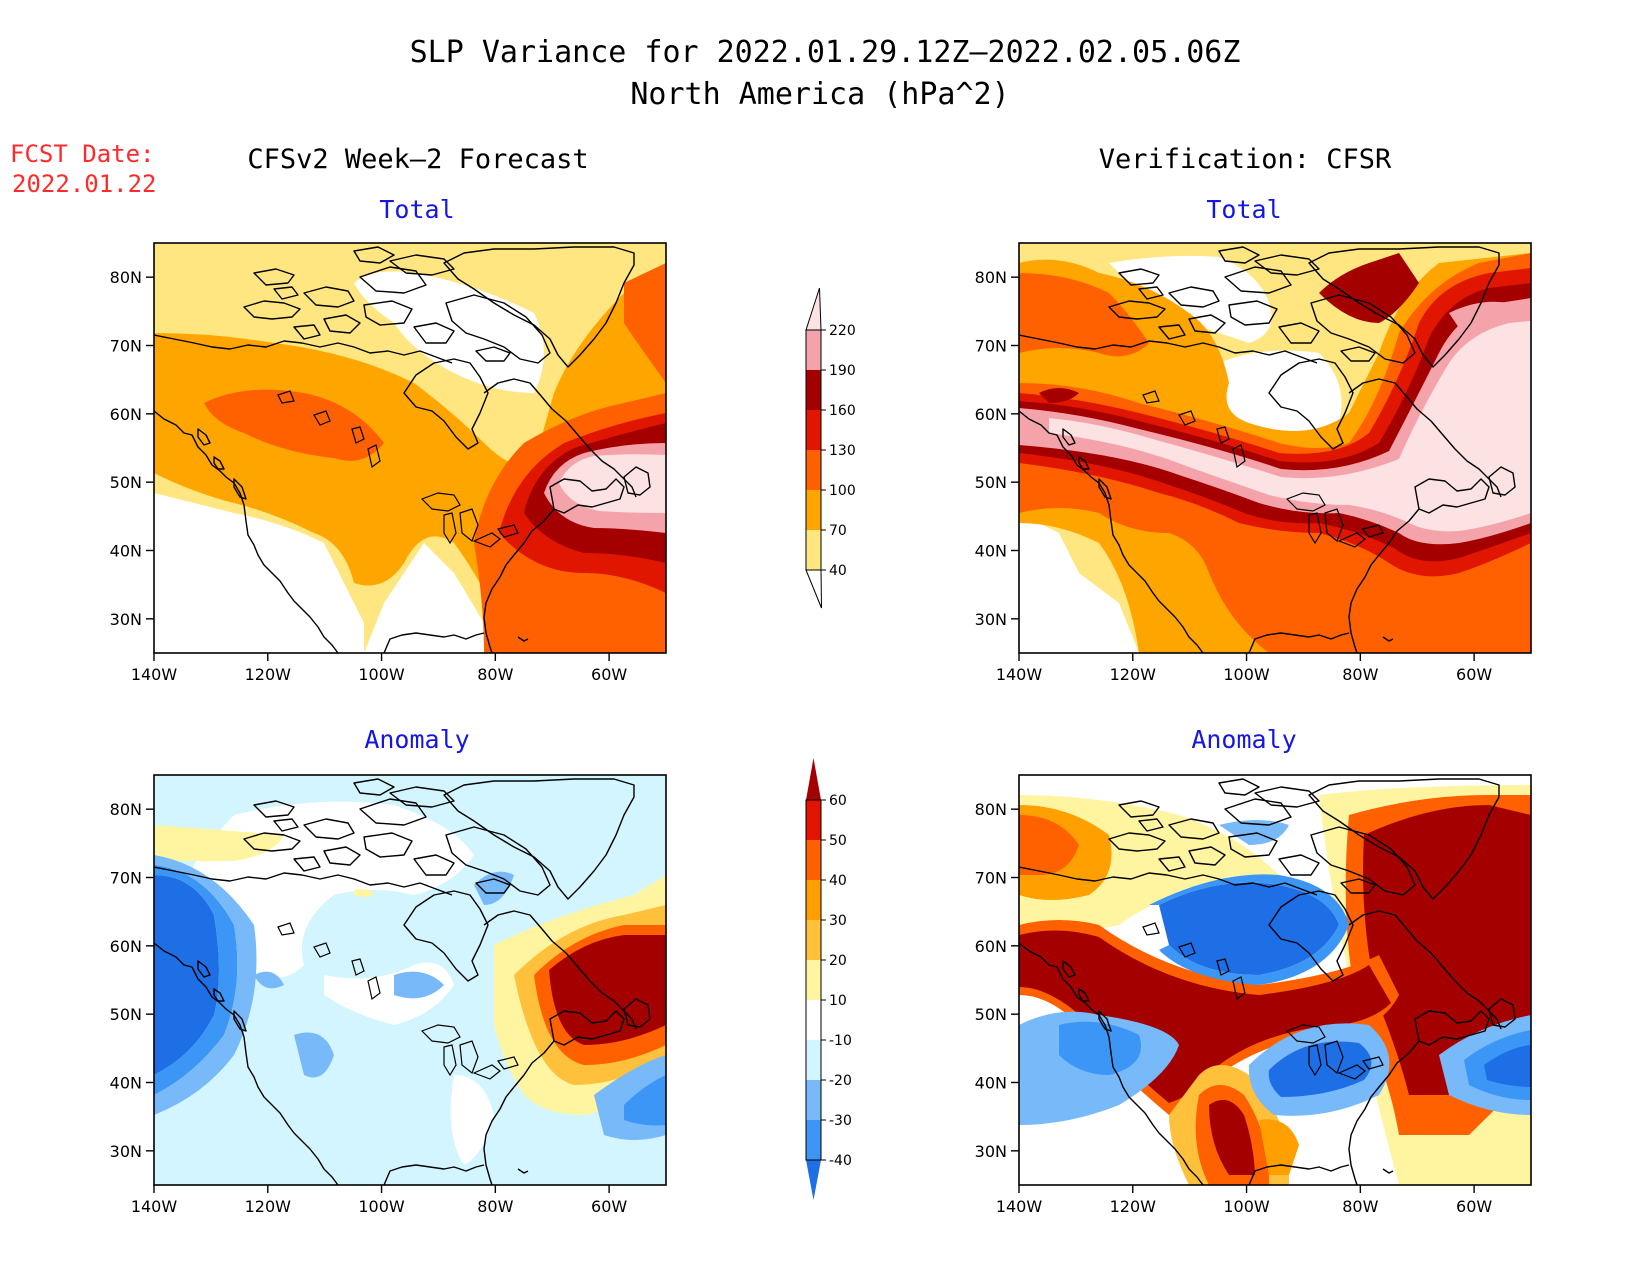 The height and width of the screenshot is (1275, 1650). Describe the element at coordinates (838, 1001) in the screenshot. I see `colorbar-anomaly-label: 10` at that location.